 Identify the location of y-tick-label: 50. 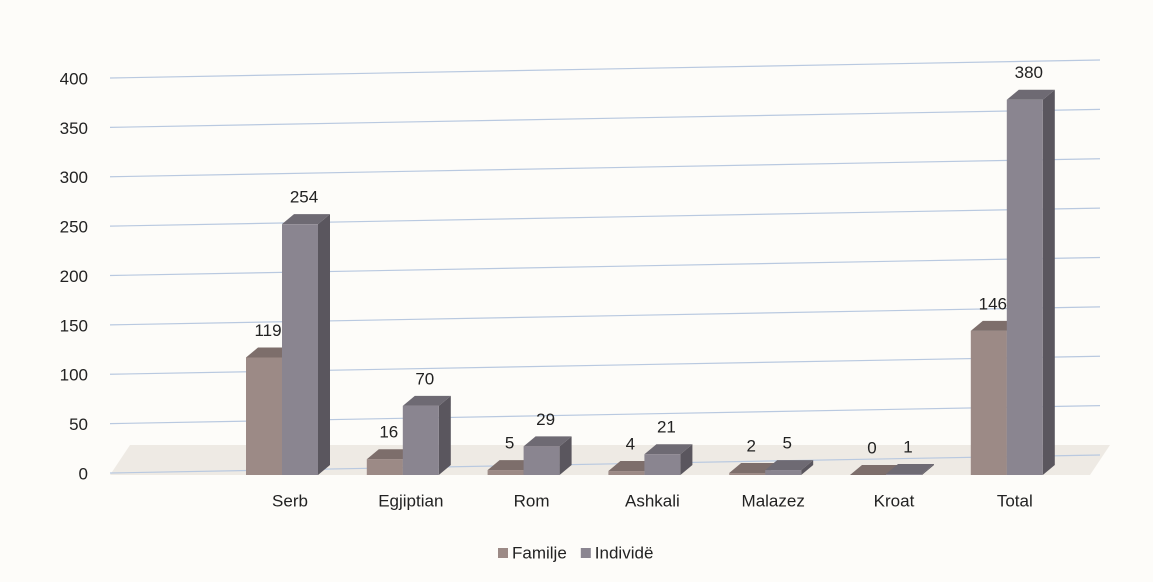
(78, 424).